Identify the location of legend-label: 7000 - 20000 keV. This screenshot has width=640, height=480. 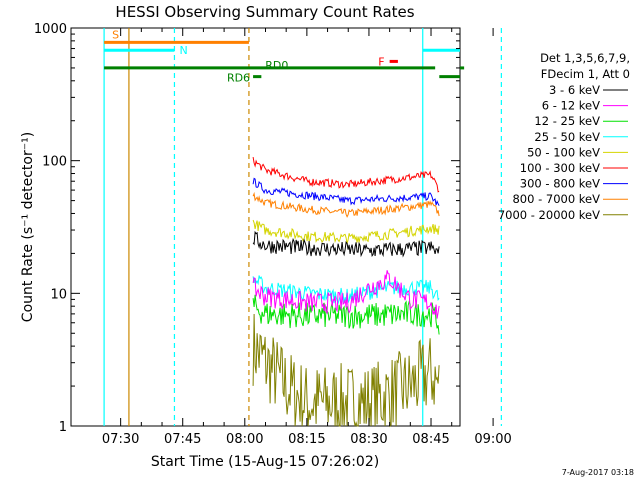
(549, 215).